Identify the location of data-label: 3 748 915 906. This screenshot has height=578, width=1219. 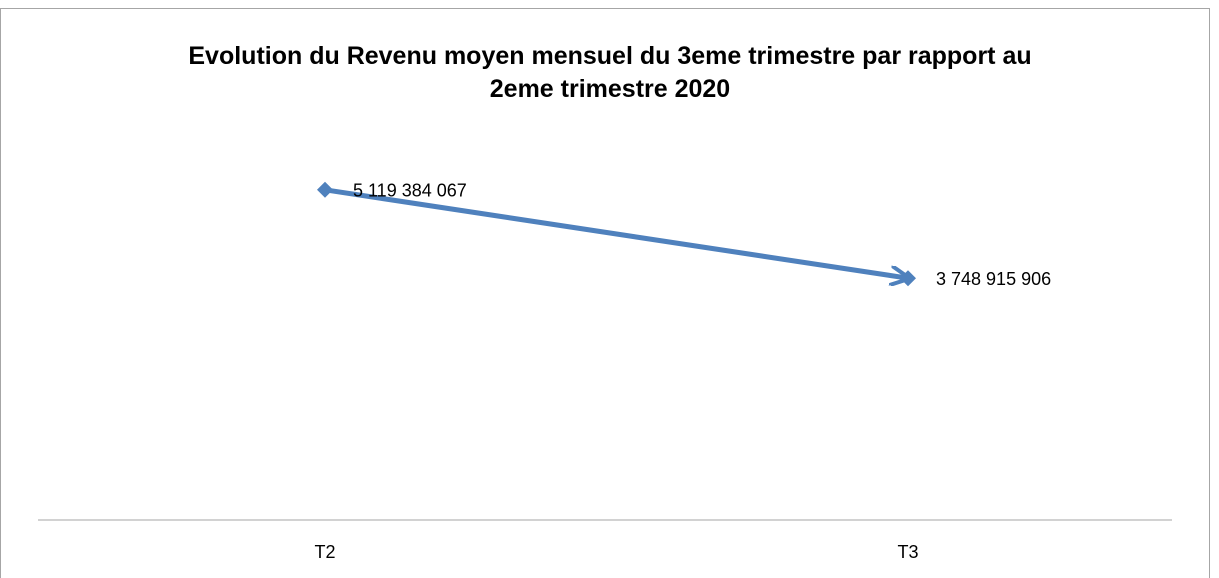
(993, 279).